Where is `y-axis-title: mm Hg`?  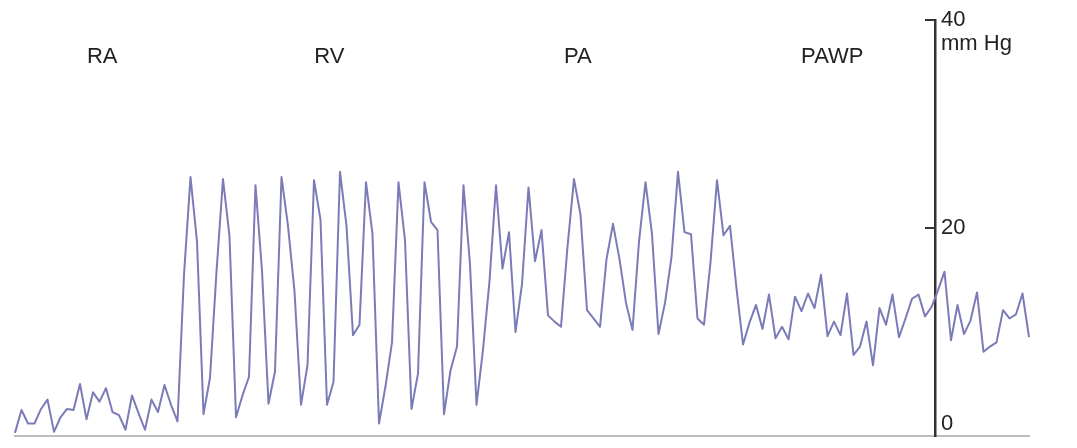 y-axis-title: mm Hg is located at coordinates (976, 43).